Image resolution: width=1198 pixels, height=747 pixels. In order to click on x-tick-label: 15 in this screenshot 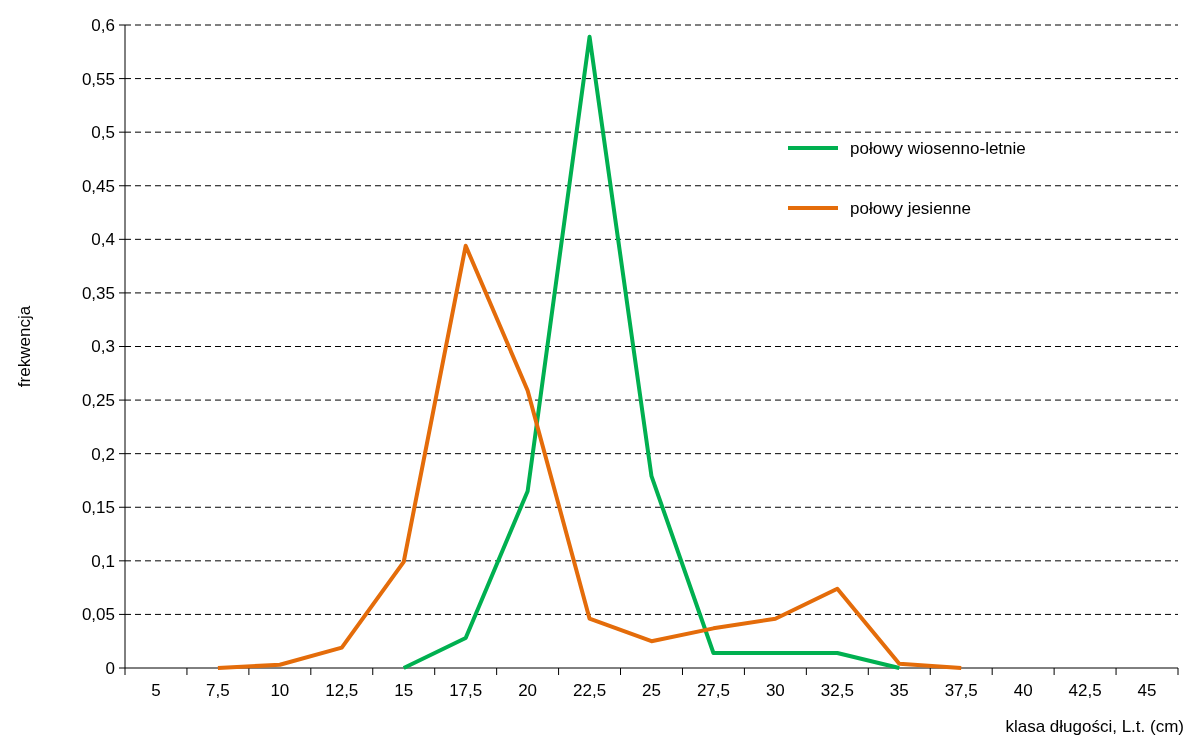, I will do `click(404, 690)`.